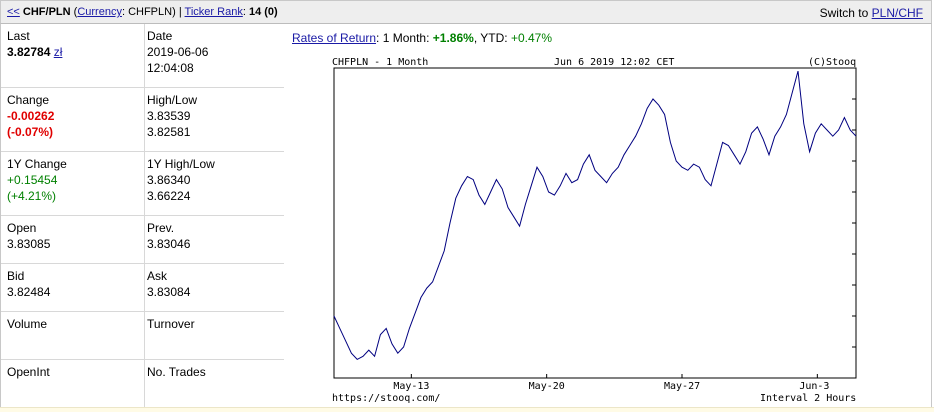  What do you see at coordinates (172, 100) in the screenshot?
I see `highlow-label: High/Low` at bounding box center [172, 100].